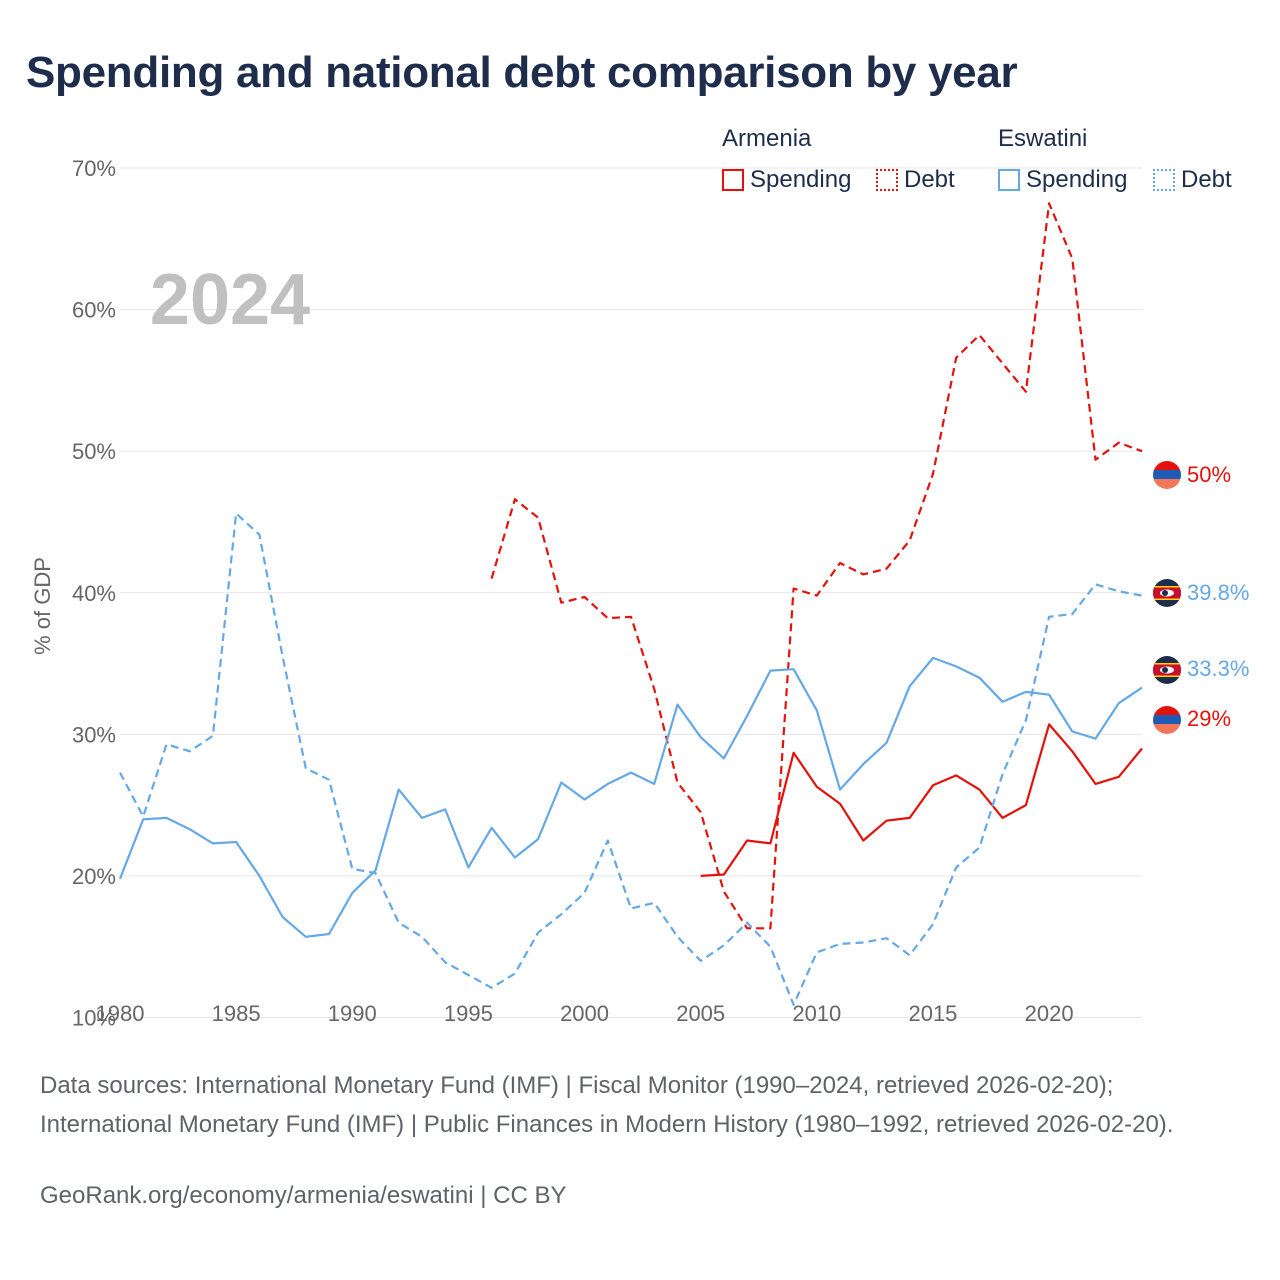 This screenshot has width=1280, height=1280. I want to click on legend-armenia-debt: Debt, so click(915, 180).